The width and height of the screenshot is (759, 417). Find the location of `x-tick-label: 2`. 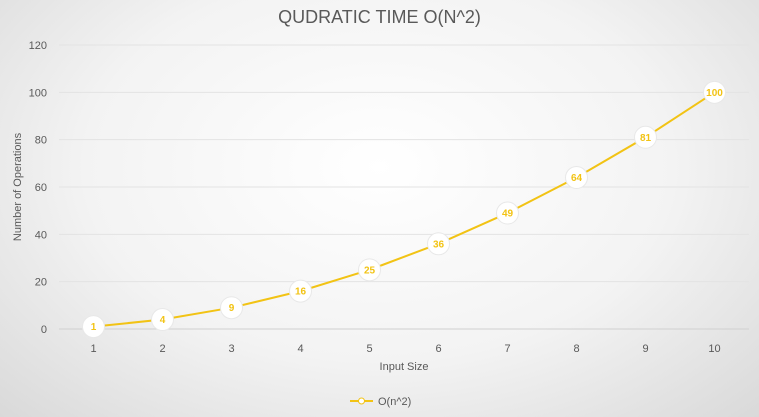

x-tick-label: 2 is located at coordinates (162, 349).